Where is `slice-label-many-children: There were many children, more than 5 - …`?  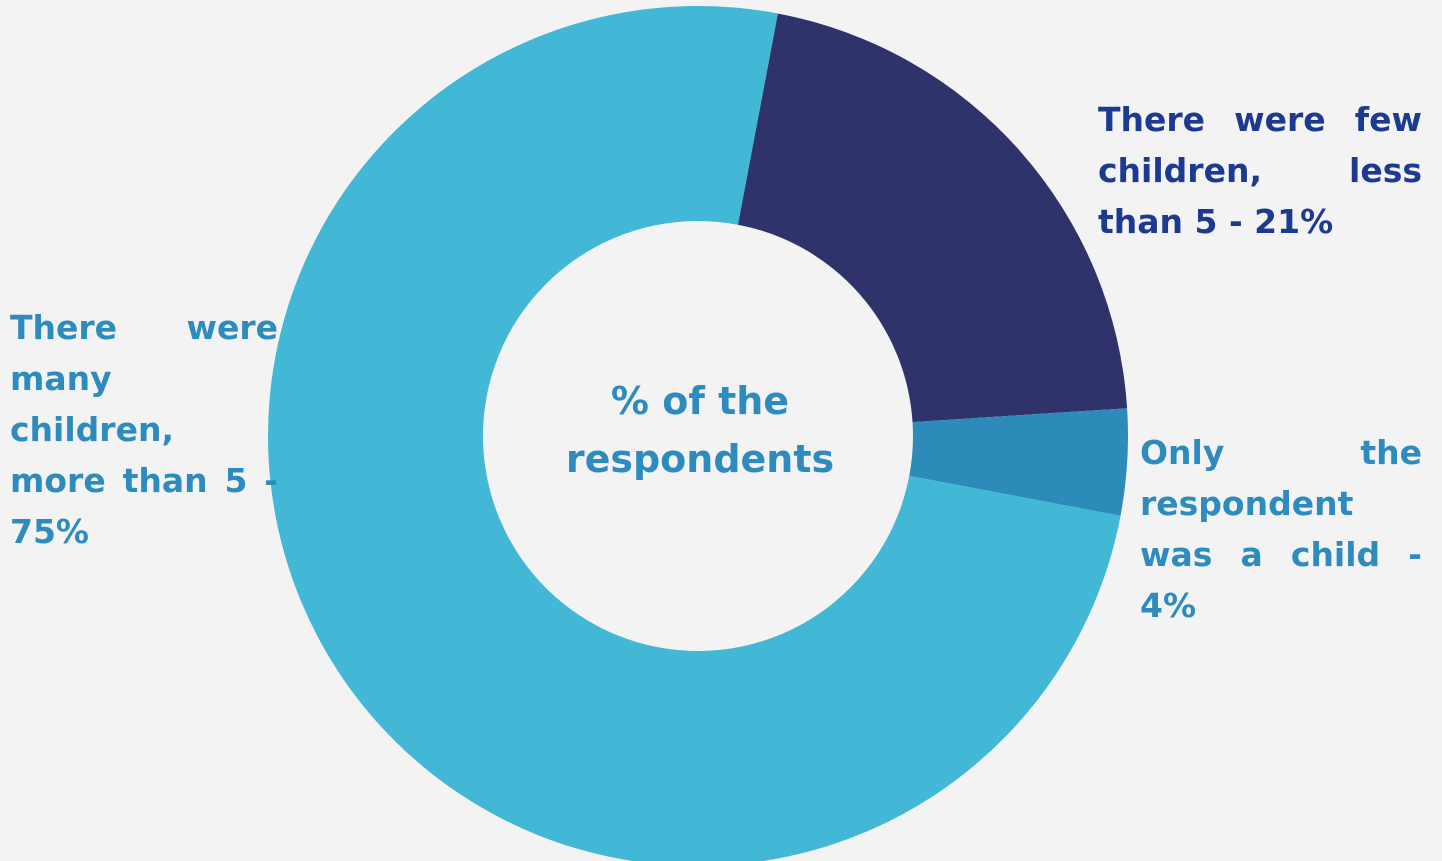
slice-label-many-children: There were many children, more than 5 - … is located at coordinates (144, 429).